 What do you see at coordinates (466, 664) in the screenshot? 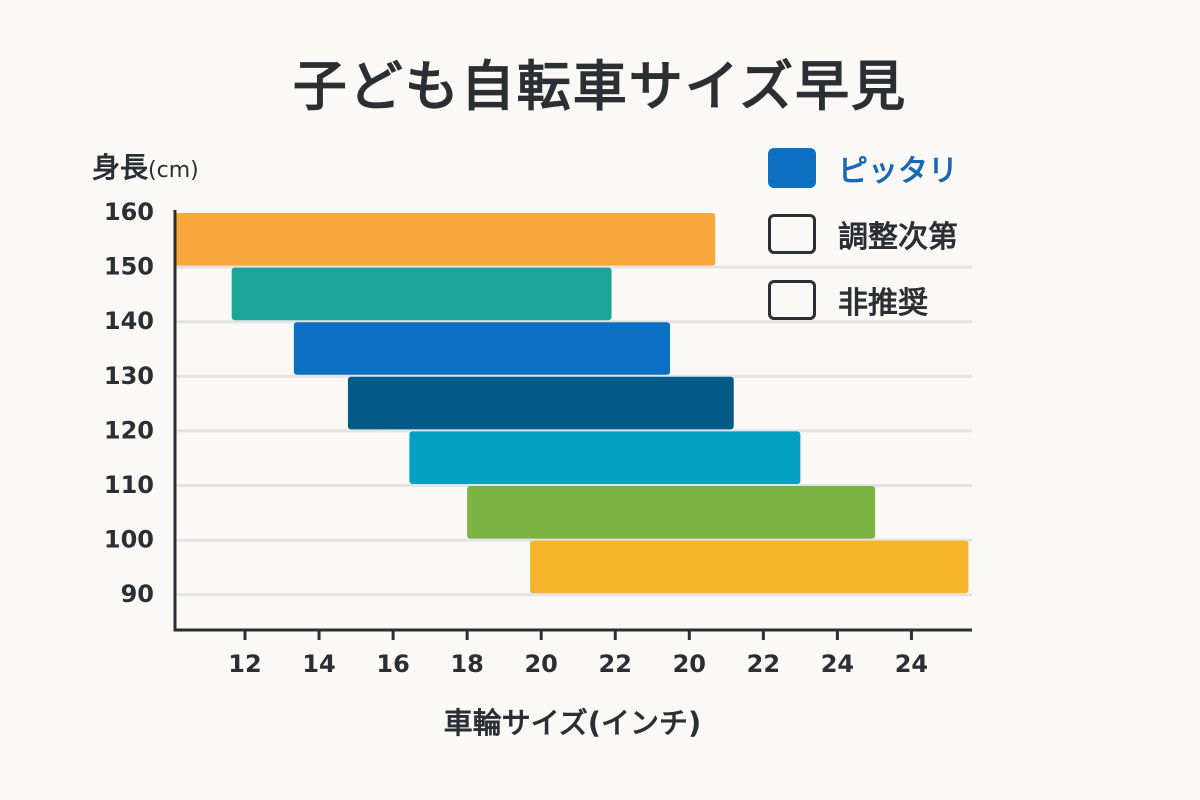
I see `x-tick-label-3: 18` at bounding box center [466, 664].